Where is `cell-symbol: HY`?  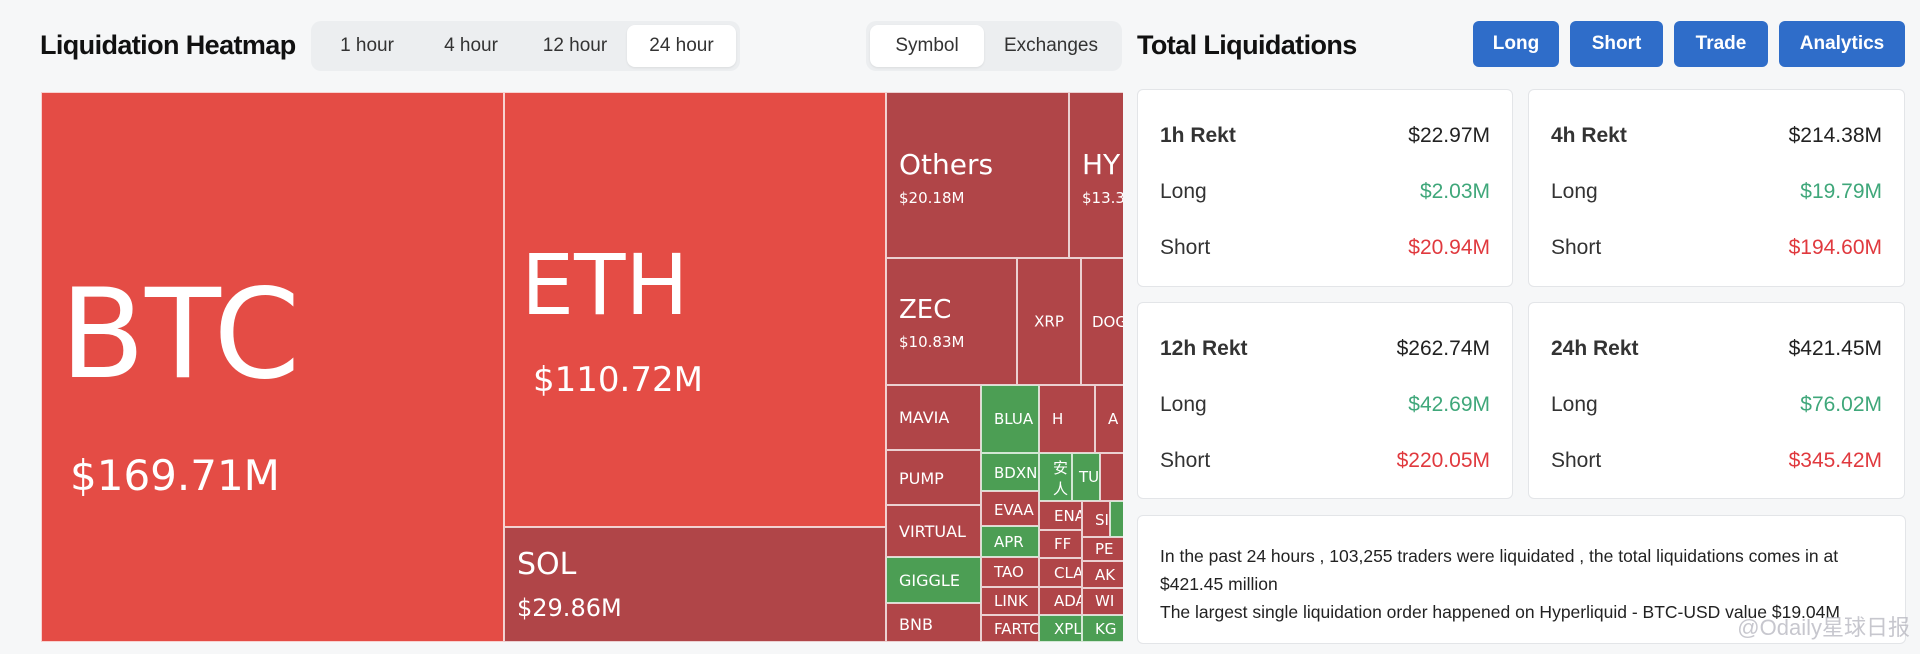
cell-symbol: HY is located at coordinates (1101, 164).